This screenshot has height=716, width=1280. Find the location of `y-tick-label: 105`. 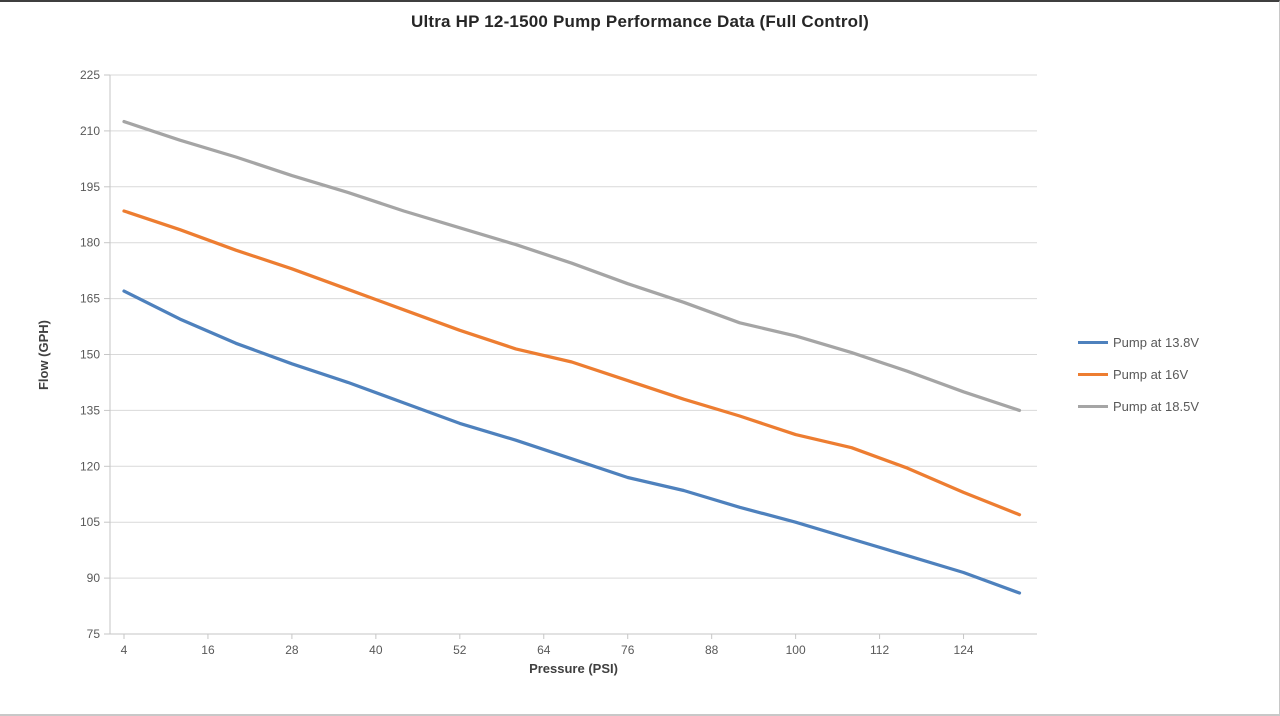

y-tick-label: 105 is located at coordinates (90, 522).